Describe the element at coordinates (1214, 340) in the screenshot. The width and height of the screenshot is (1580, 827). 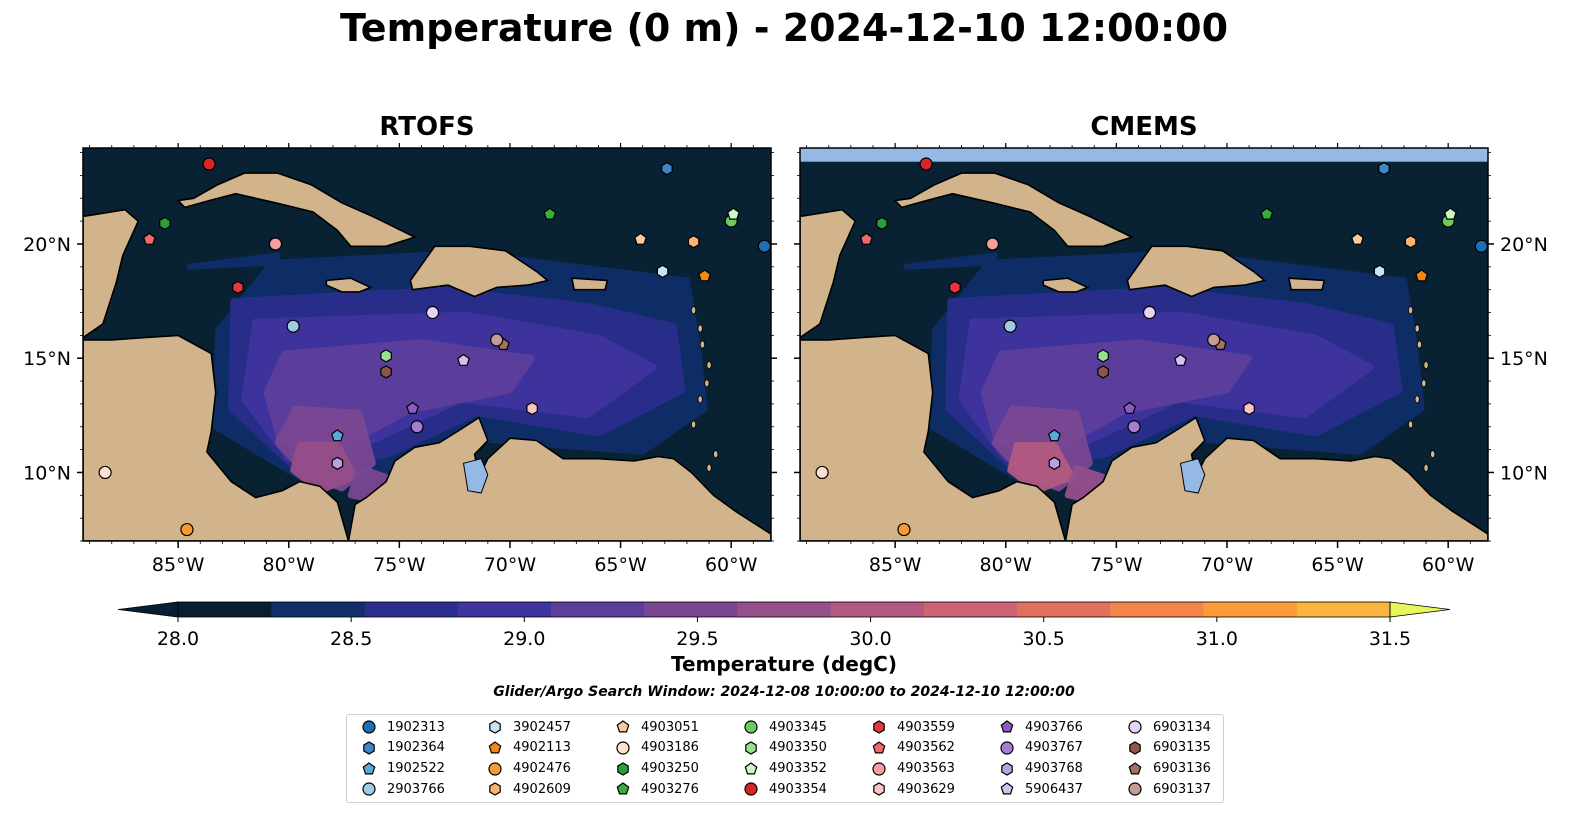
I see `platform-6903137-marker` at that location.